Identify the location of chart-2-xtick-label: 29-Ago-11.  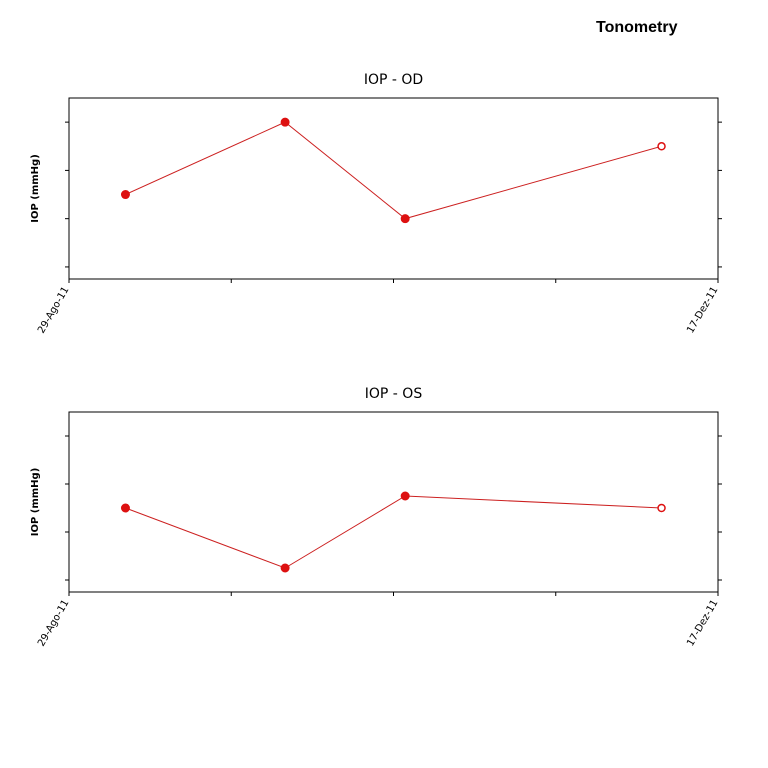
(54, 623).